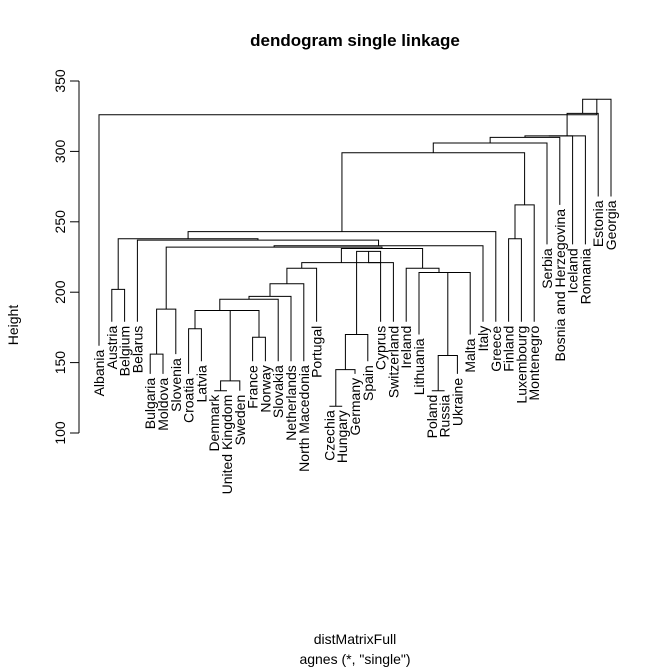 This screenshot has height=671, width=671. Describe the element at coordinates (227, 445) in the screenshot. I see `leaf-label: United Kingdom` at that location.